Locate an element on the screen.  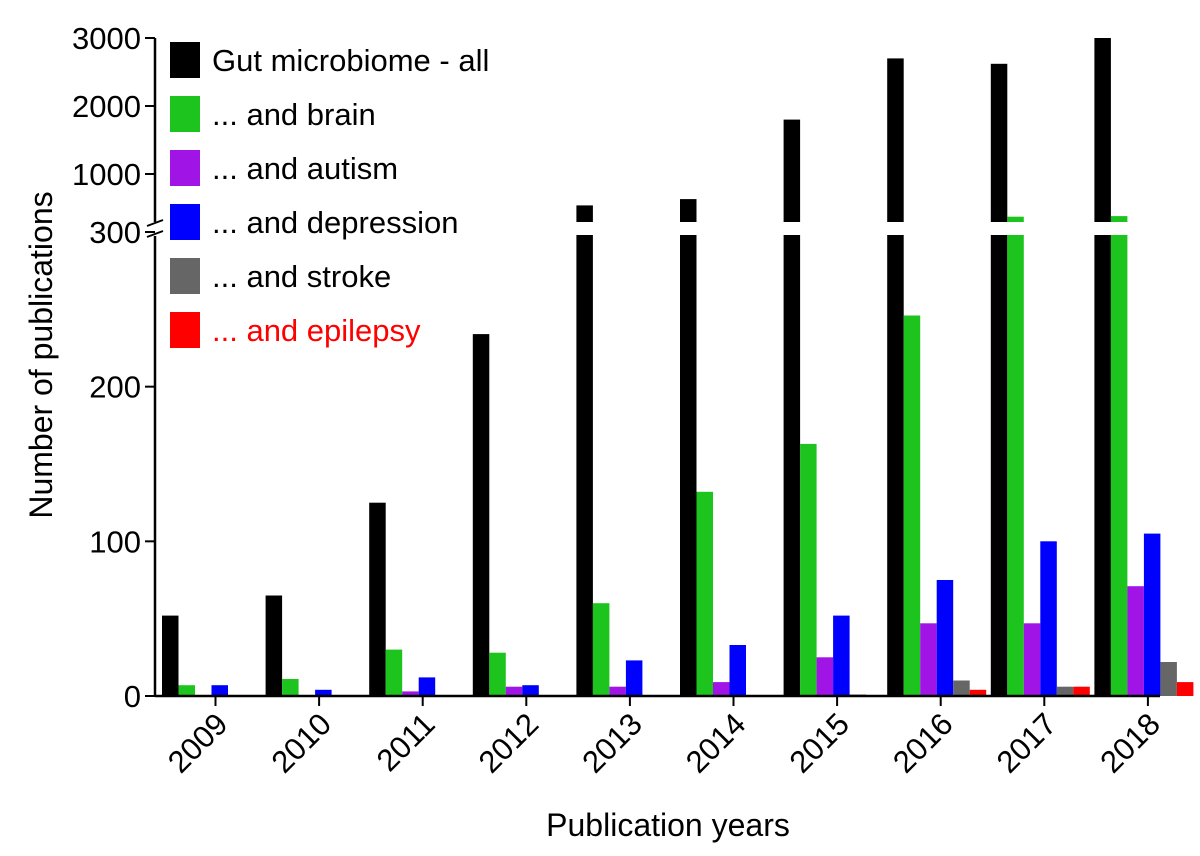
x-tick-label-2013: 2013 is located at coordinates (612, 743).